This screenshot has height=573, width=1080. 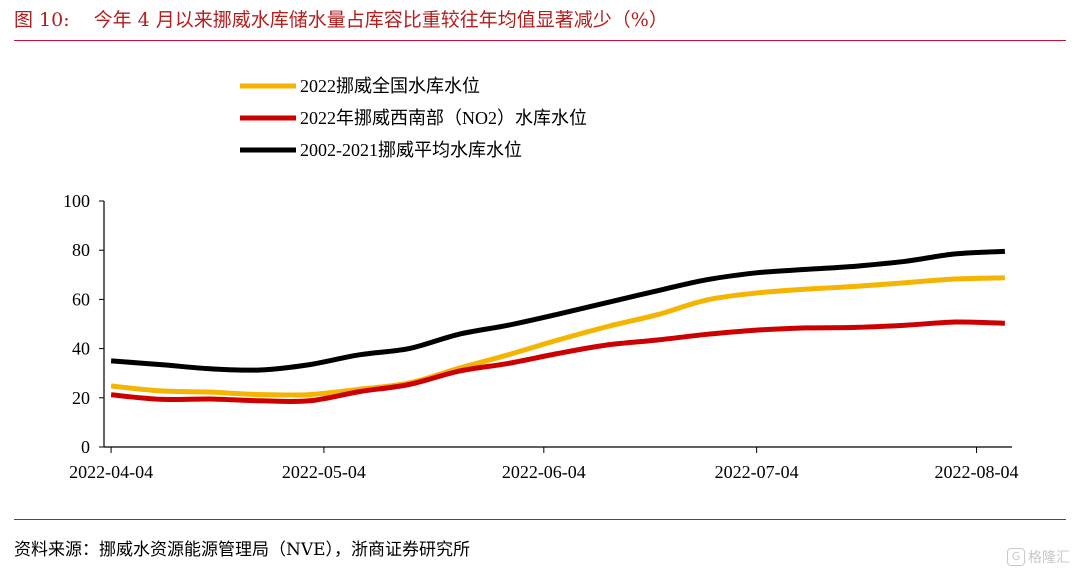 What do you see at coordinates (85, 447) in the screenshot?
I see `y-tick-label: 0` at bounding box center [85, 447].